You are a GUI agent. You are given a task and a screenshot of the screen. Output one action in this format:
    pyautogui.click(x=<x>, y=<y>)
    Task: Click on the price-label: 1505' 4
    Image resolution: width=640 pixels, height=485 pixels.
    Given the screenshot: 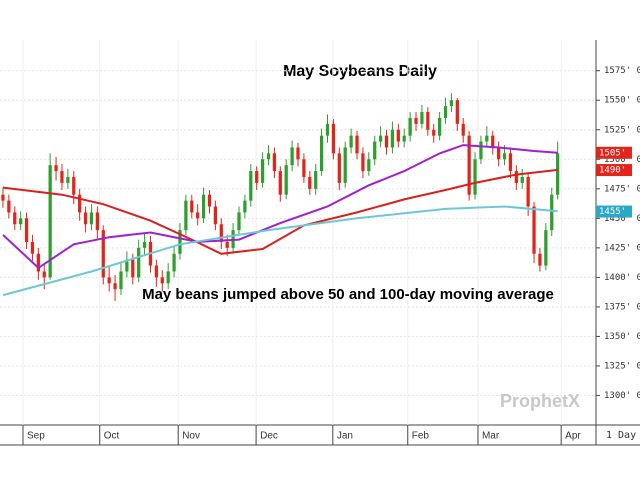 What is the action you would take?
    pyautogui.click(x=618, y=153)
    